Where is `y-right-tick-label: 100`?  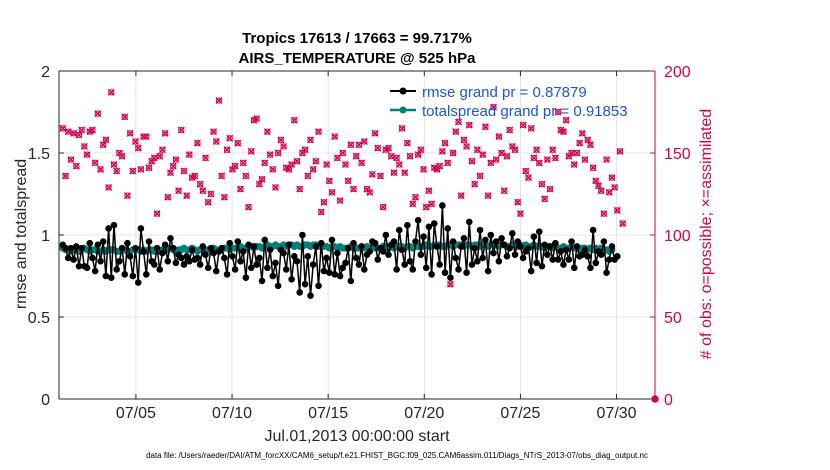
y-right-tick-label: 100 is located at coordinates (677, 236).